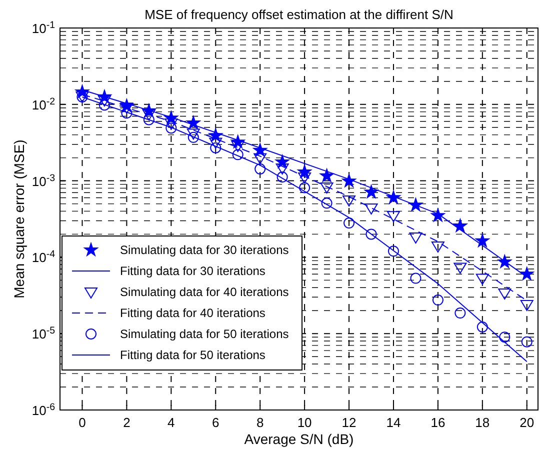  What do you see at coordinates (43, 180) in the screenshot?
I see `y-tick-label: 10$^{-3}$` at bounding box center [43, 180].